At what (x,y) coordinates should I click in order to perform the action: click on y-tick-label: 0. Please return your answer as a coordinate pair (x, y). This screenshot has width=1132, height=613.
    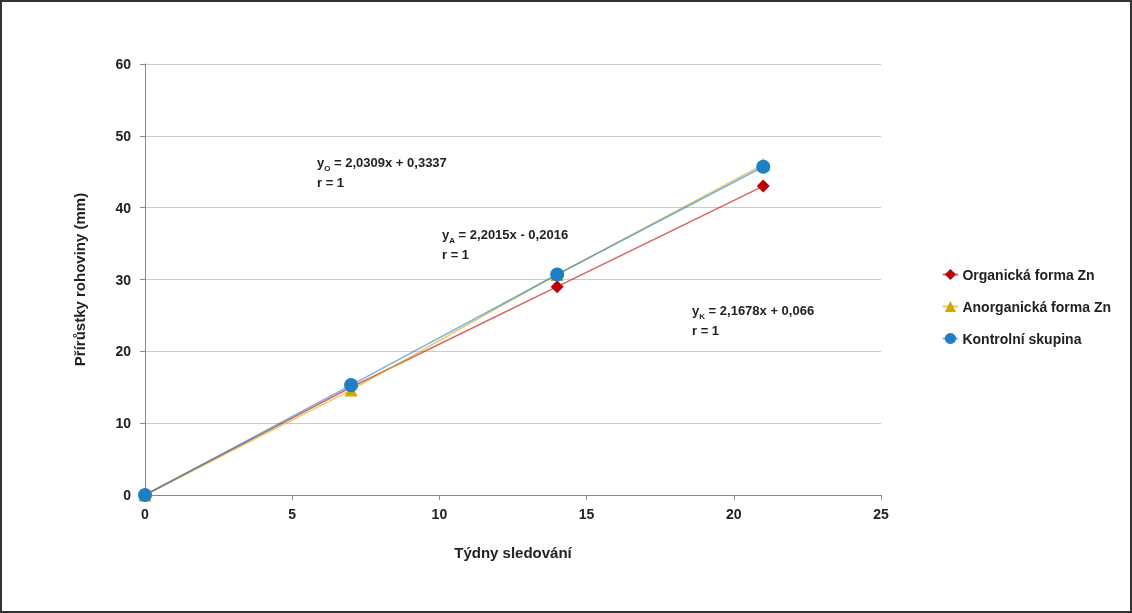
    Looking at the image, I should click on (127, 495).